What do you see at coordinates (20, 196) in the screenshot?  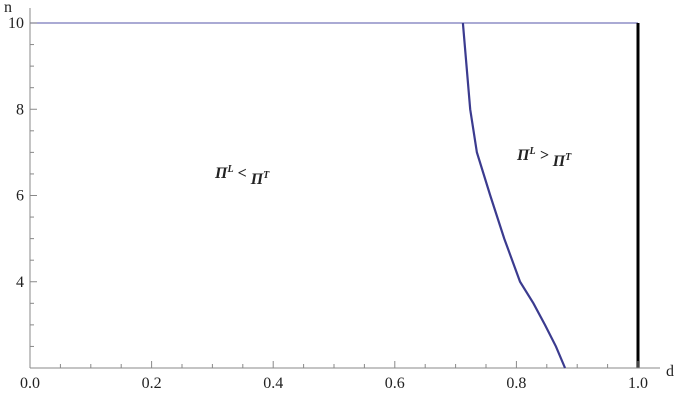 I see `y-tick-label: 6` at bounding box center [20, 196].